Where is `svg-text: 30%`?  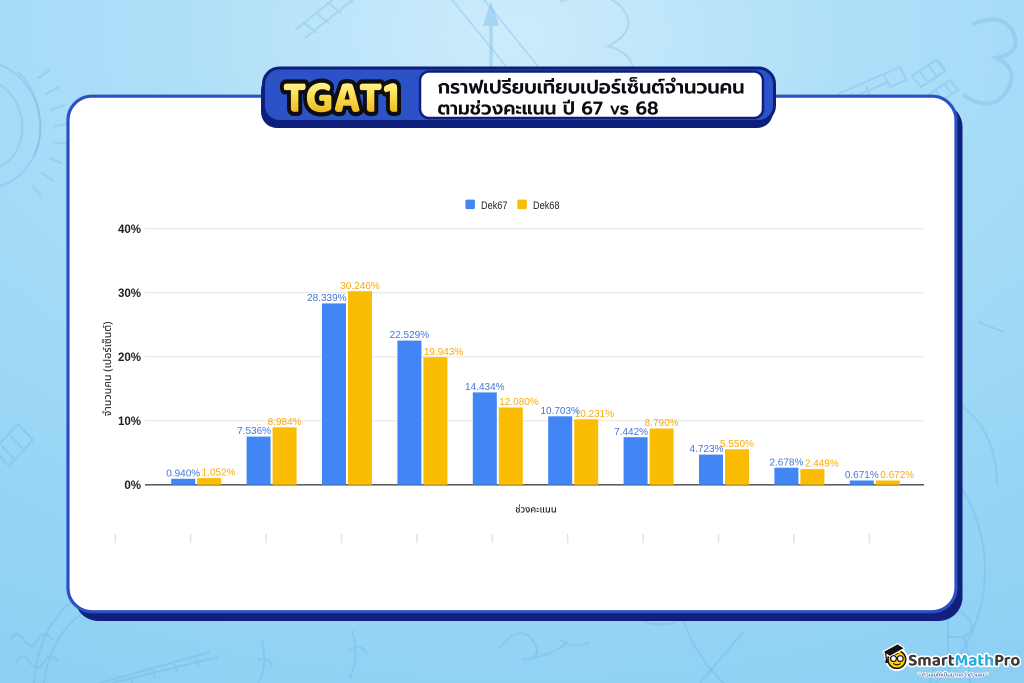
svg-text: 30% is located at coordinates (129, 294).